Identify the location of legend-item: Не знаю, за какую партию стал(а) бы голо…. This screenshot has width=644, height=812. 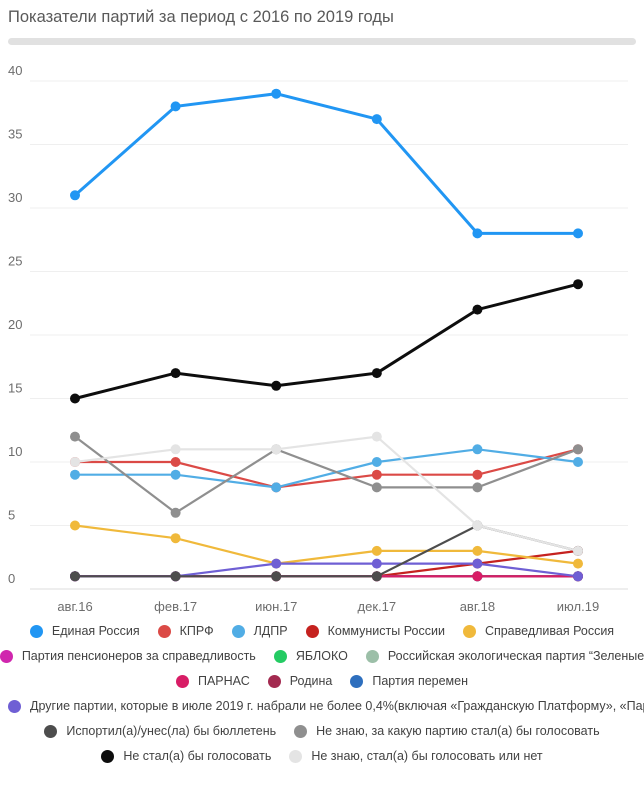
(447, 731).